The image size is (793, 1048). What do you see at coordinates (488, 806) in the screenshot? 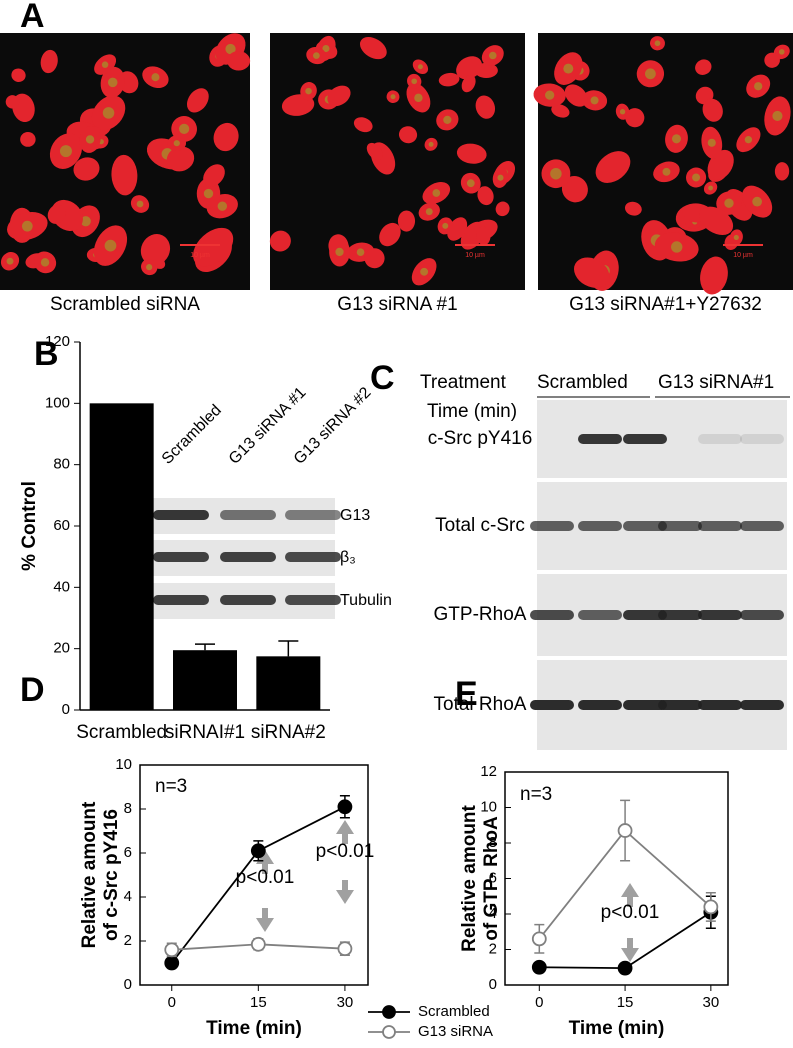
I see `label: 10` at bounding box center [488, 806].